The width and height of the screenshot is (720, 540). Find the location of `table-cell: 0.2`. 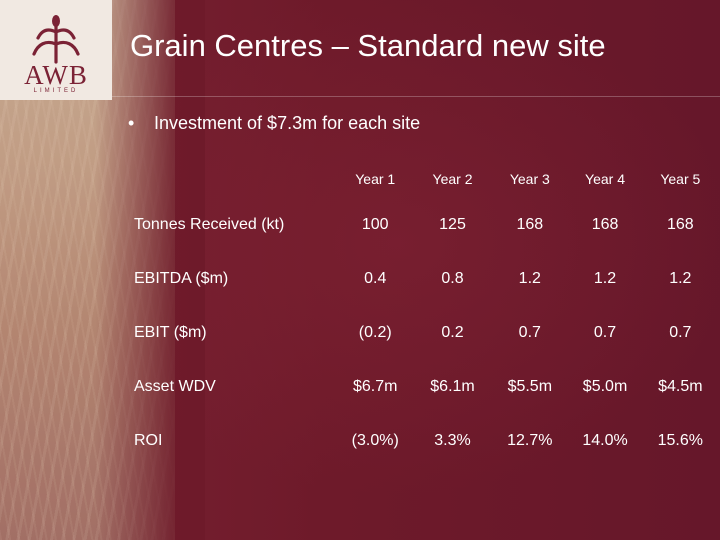

table-cell: 0.2 is located at coordinates (452, 332).